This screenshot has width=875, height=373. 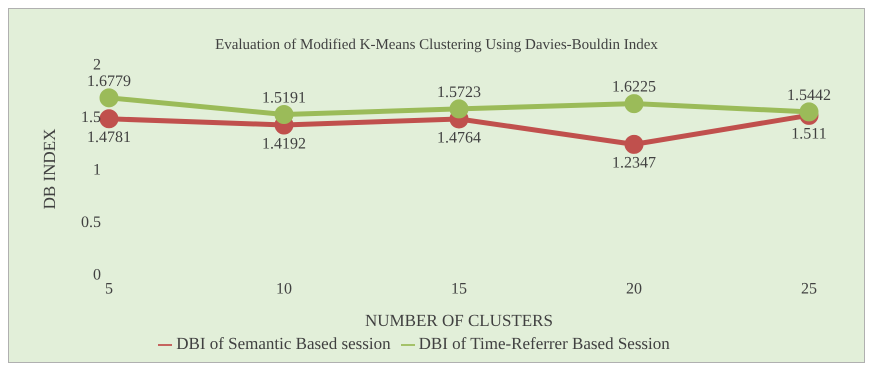 What do you see at coordinates (459, 92) in the screenshot?
I see `data-label: 1.5723` at bounding box center [459, 92].